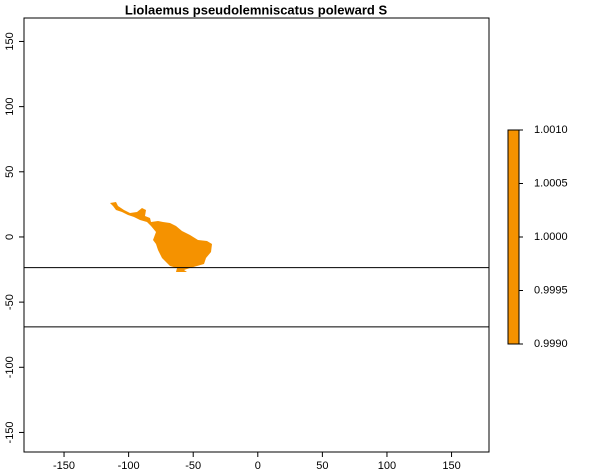 This screenshot has width=614, height=472. I want to click on x-tick-label: -150, so click(64, 466).